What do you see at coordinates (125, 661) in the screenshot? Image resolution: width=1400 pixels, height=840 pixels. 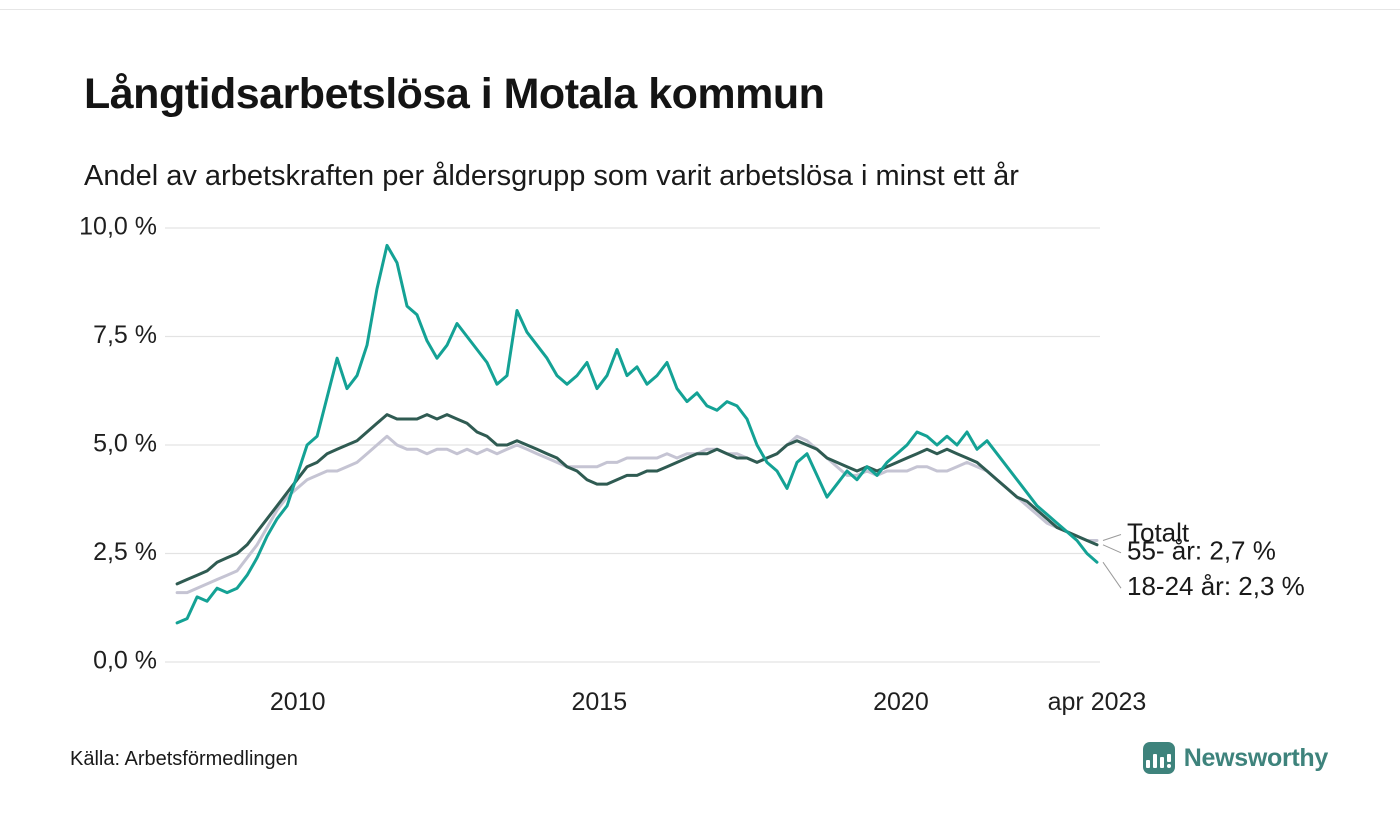 I see `y-axis-tick-label: 0,0 %` at bounding box center [125, 661].